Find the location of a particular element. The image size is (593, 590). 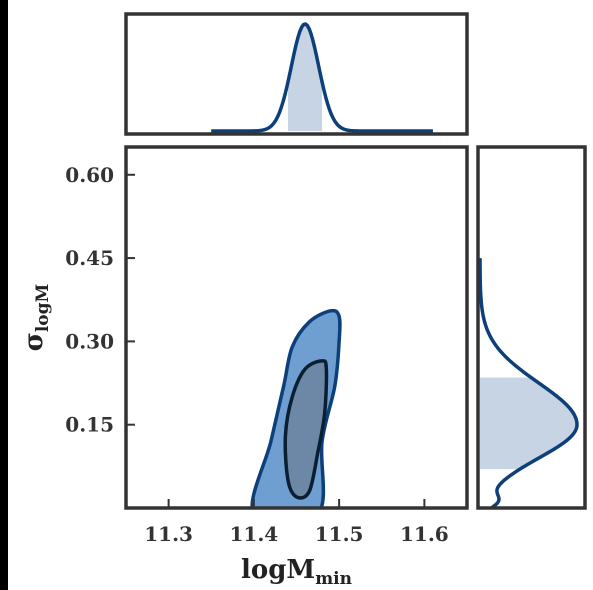

right-credible-interval is located at coordinates (528, 423).